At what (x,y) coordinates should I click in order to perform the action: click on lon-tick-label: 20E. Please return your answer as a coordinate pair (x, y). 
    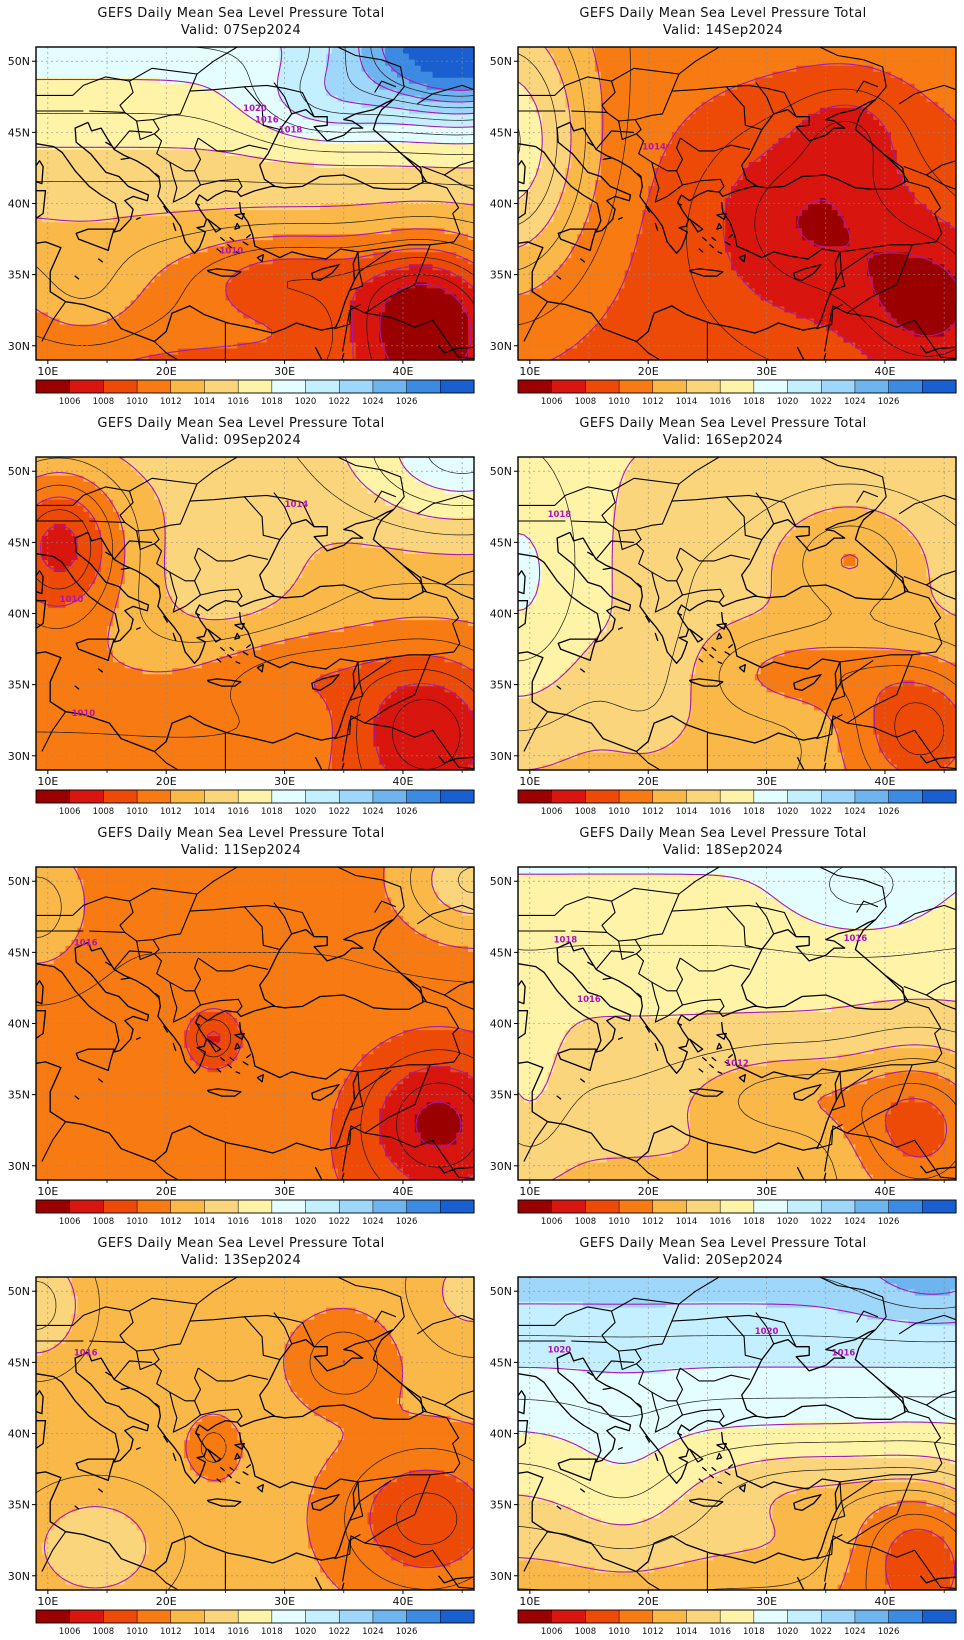
    Looking at the image, I should click on (166, 371).